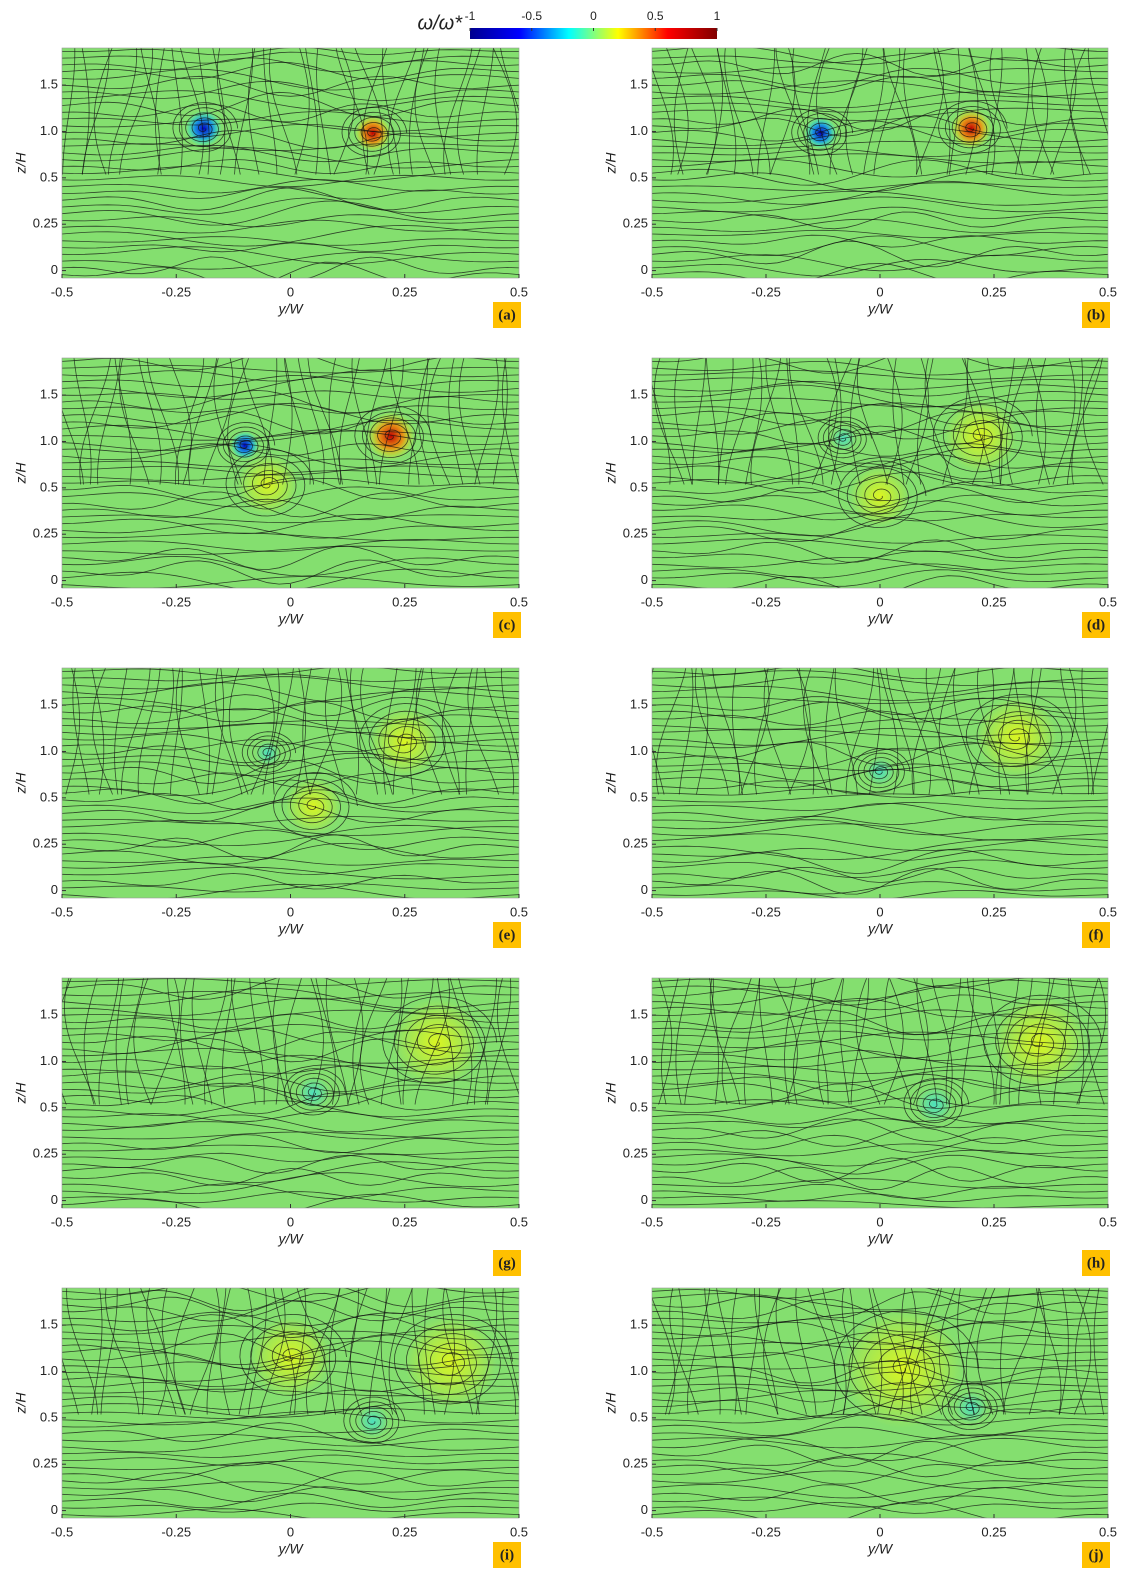 The height and width of the screenshot is (1595, 1144). What do you see at coordinates (934, 1104) in the screenshot?
I see `vortex-shading` at bounding box center [934, 1104].